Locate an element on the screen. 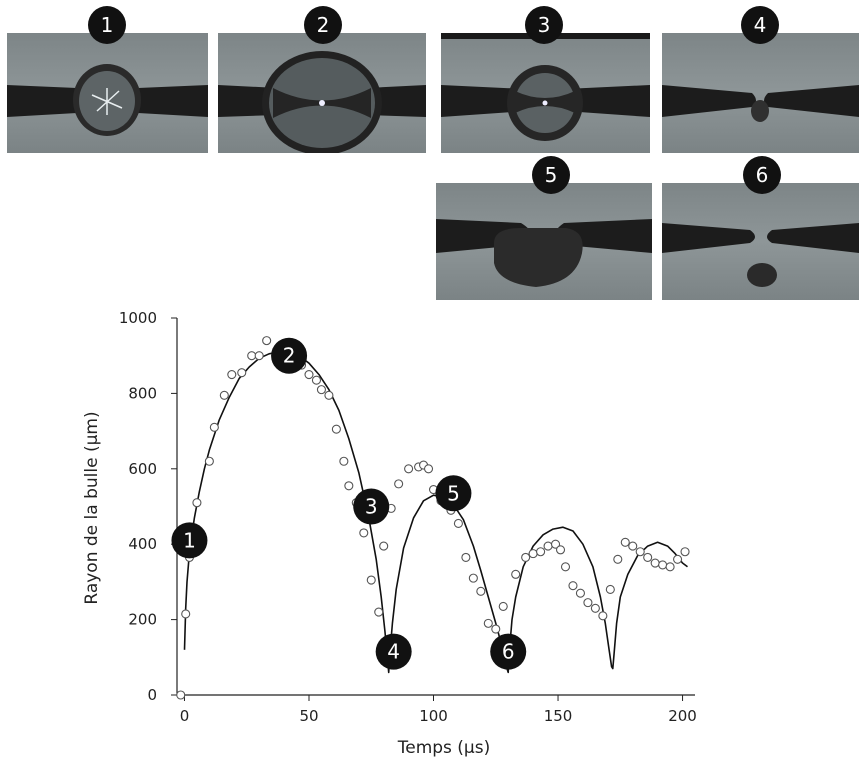  stage-marker-5: 5 is located at coordinates (453, 493).